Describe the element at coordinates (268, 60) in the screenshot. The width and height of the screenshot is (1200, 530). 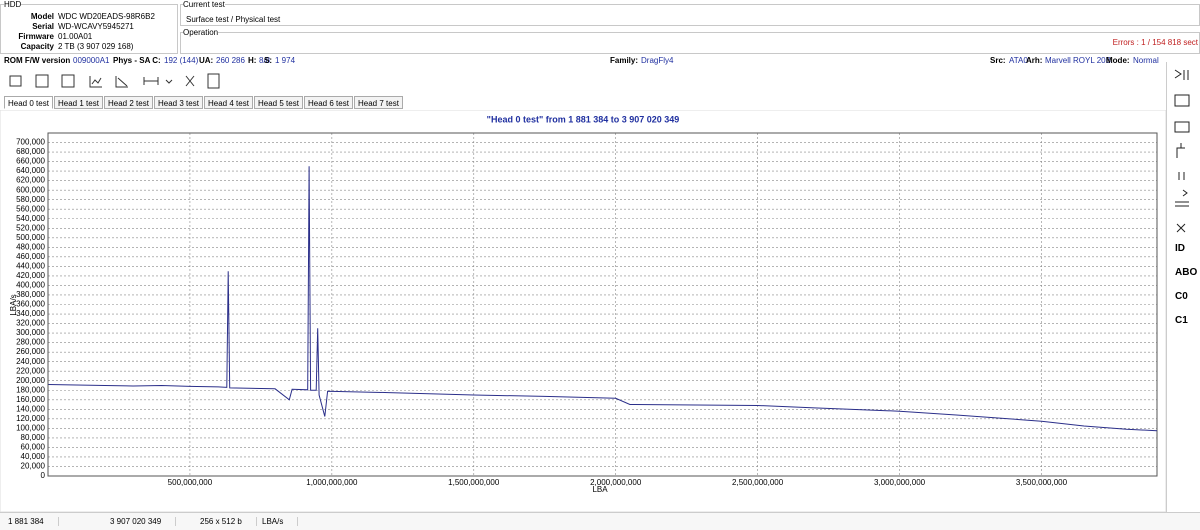
I see `info-label: S:` at that location.